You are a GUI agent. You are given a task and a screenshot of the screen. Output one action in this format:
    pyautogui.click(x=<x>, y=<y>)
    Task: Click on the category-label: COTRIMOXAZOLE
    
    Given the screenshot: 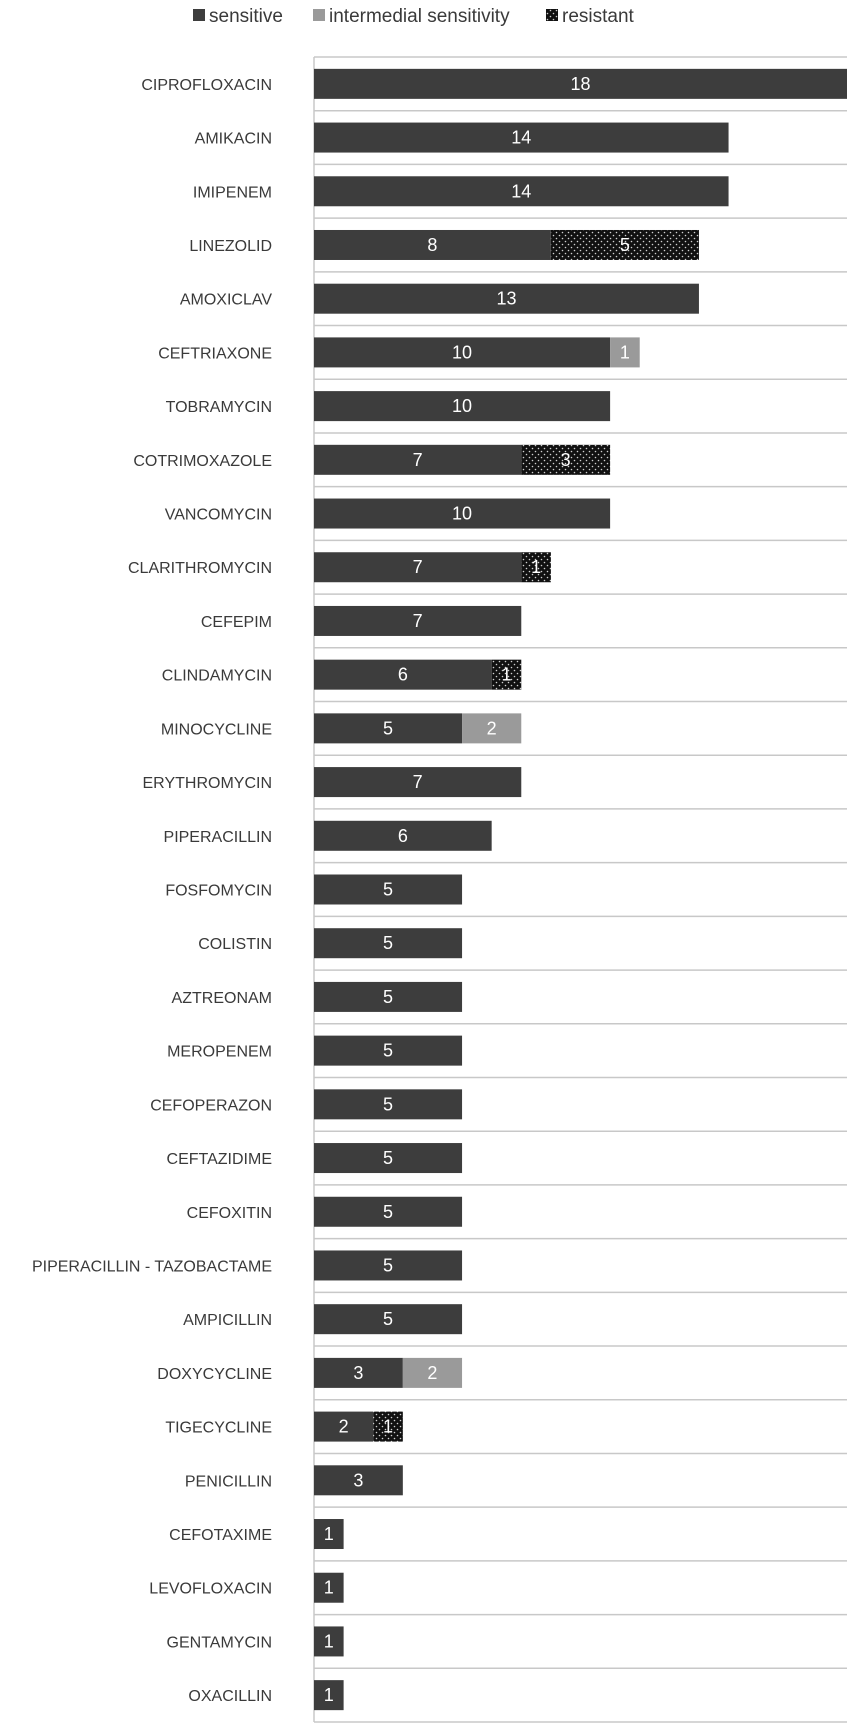 What is the action you would take?
    pyautogui.click(x=202, y=461)
    